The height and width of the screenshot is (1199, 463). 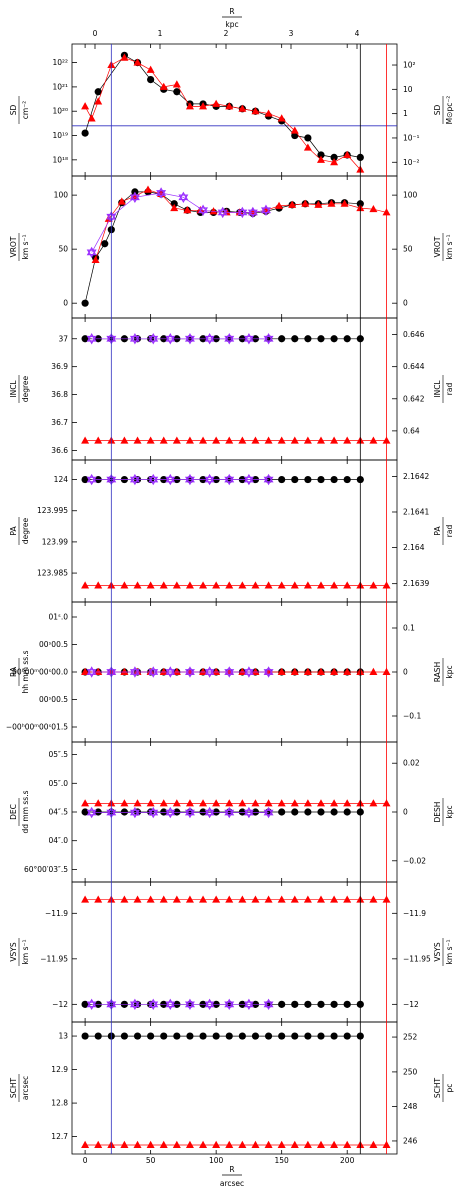 What do you see at coordinates (95, 33) in the screenshot?
I see `top-tick-label-0: 0` at bounding box center [95, 33].